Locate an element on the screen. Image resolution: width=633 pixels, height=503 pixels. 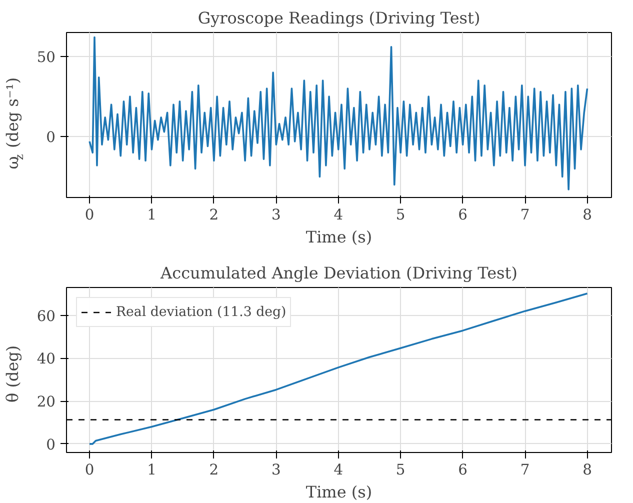
y-axis-title: θ (deg) is located at coordinates (12, 373).